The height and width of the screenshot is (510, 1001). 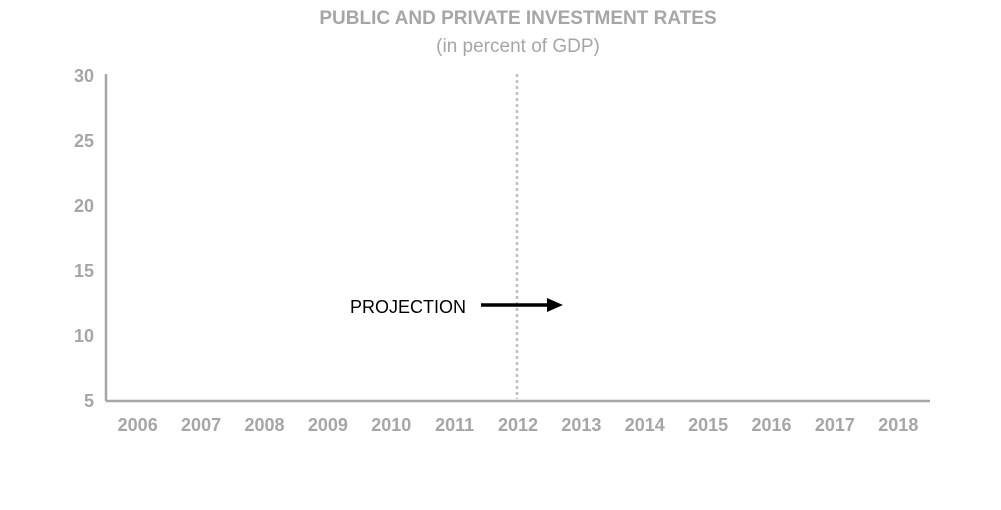 What do you see at coordinates (522, 305) in the screenshot?
I see `projection-arrow` at bounding box center [522, 305].